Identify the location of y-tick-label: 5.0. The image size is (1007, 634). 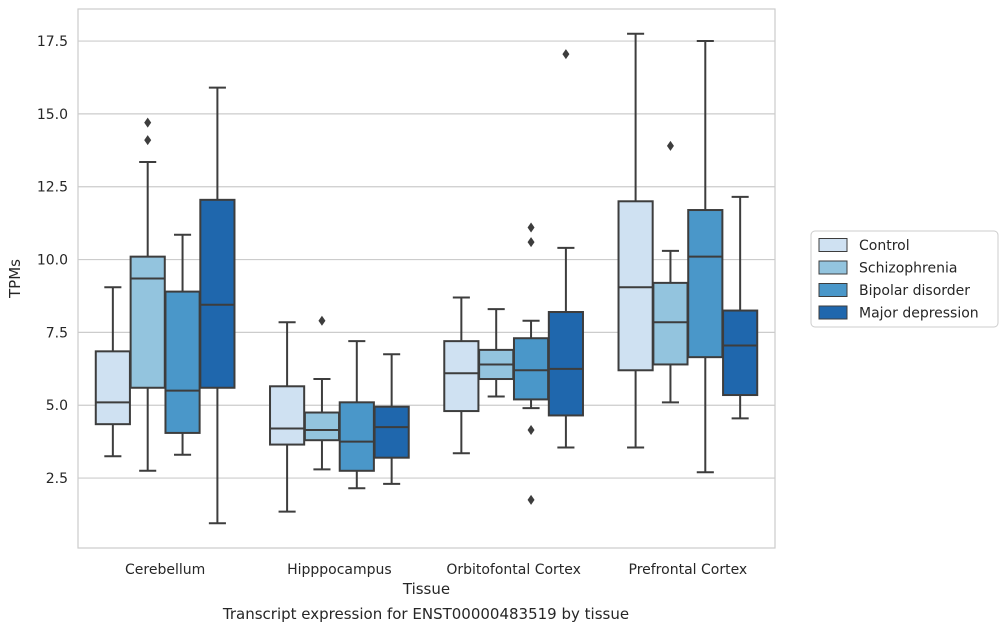
(57, 406).